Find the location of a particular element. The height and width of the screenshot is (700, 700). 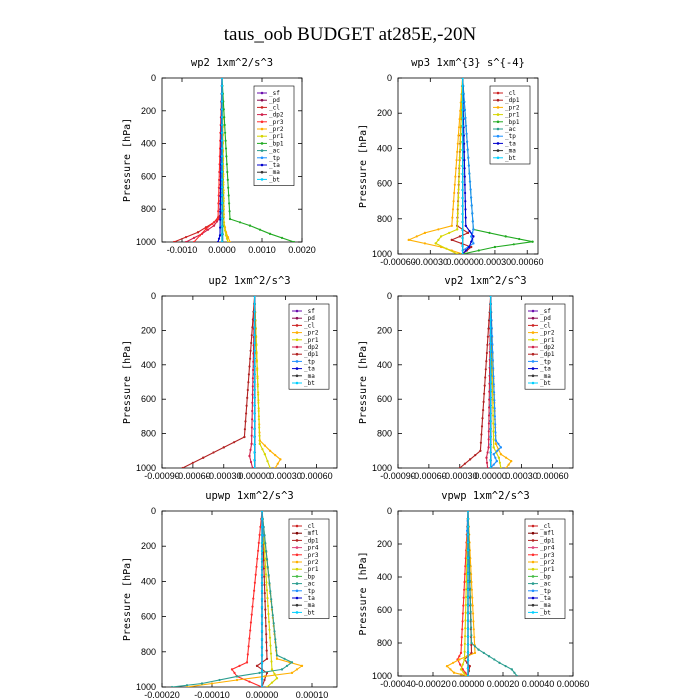

wp3-point-bp1 is located at coordinates (532, 241).